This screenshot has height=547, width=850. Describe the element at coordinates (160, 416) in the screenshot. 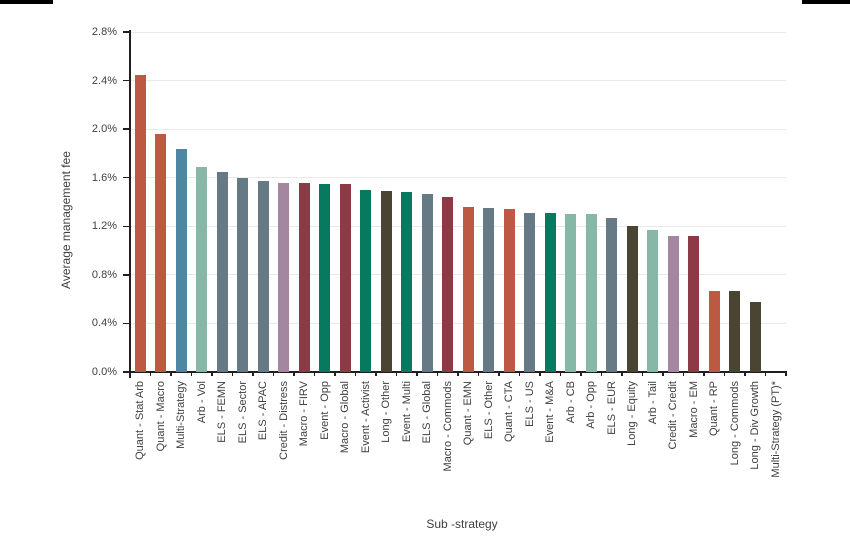

I see `x-category-label: Quant - Macro` at that location.